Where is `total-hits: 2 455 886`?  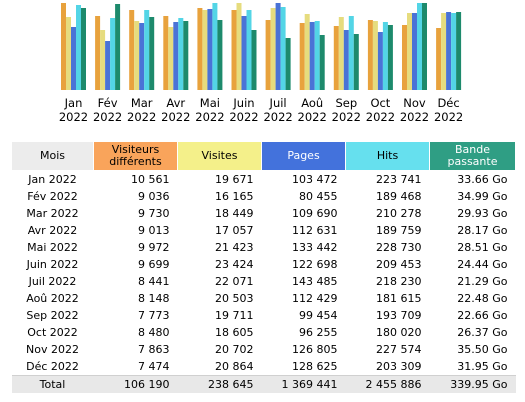 total-hits: 2 455 886 is located at coordinates (387, 384).